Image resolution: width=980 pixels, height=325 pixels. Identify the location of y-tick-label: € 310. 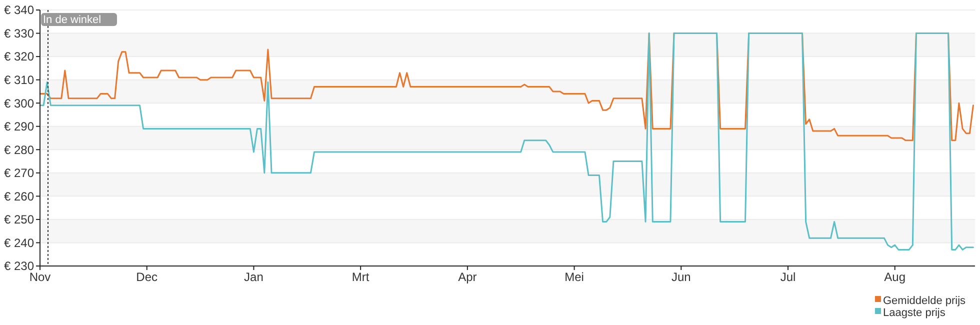
(19, 80).